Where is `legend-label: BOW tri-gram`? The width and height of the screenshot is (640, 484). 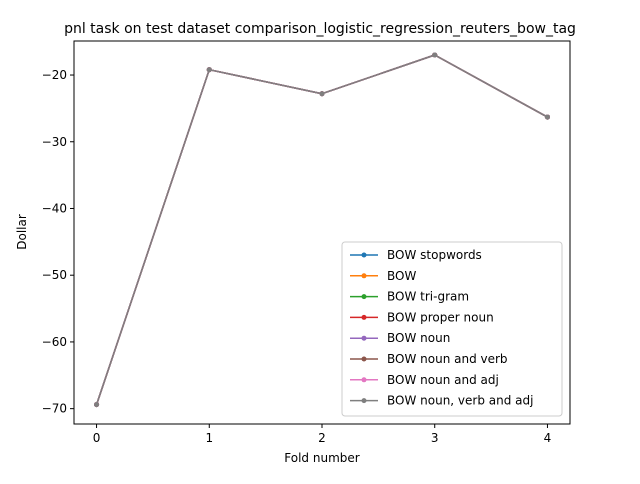
legend-label: BOW tri-gram is located at coordinates (428, 297).